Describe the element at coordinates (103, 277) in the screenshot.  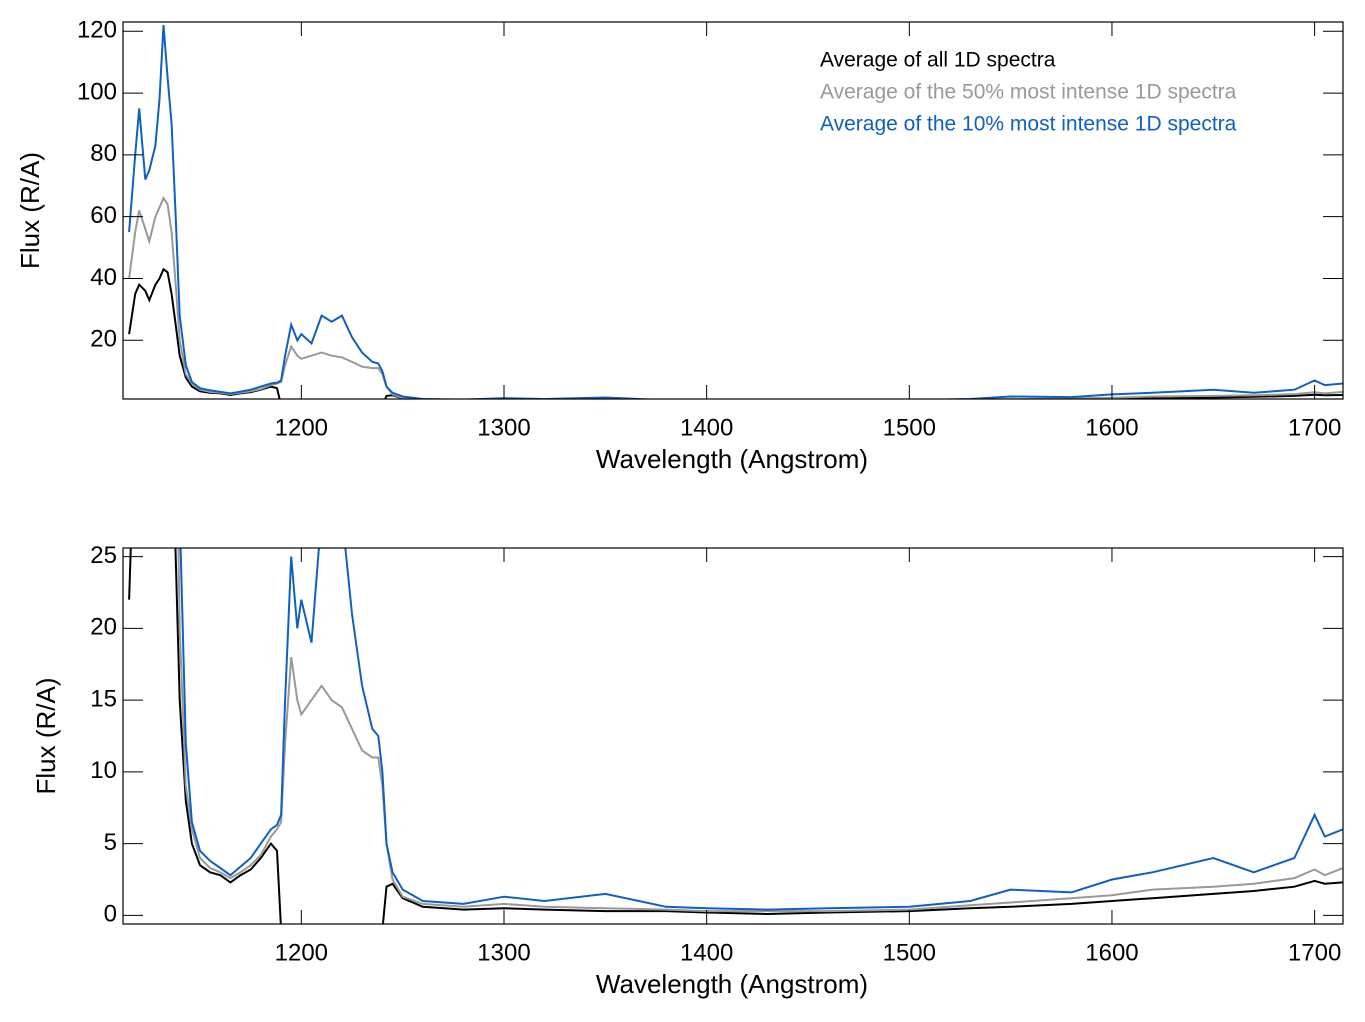
I see `y-tick-label: 40` at that location.